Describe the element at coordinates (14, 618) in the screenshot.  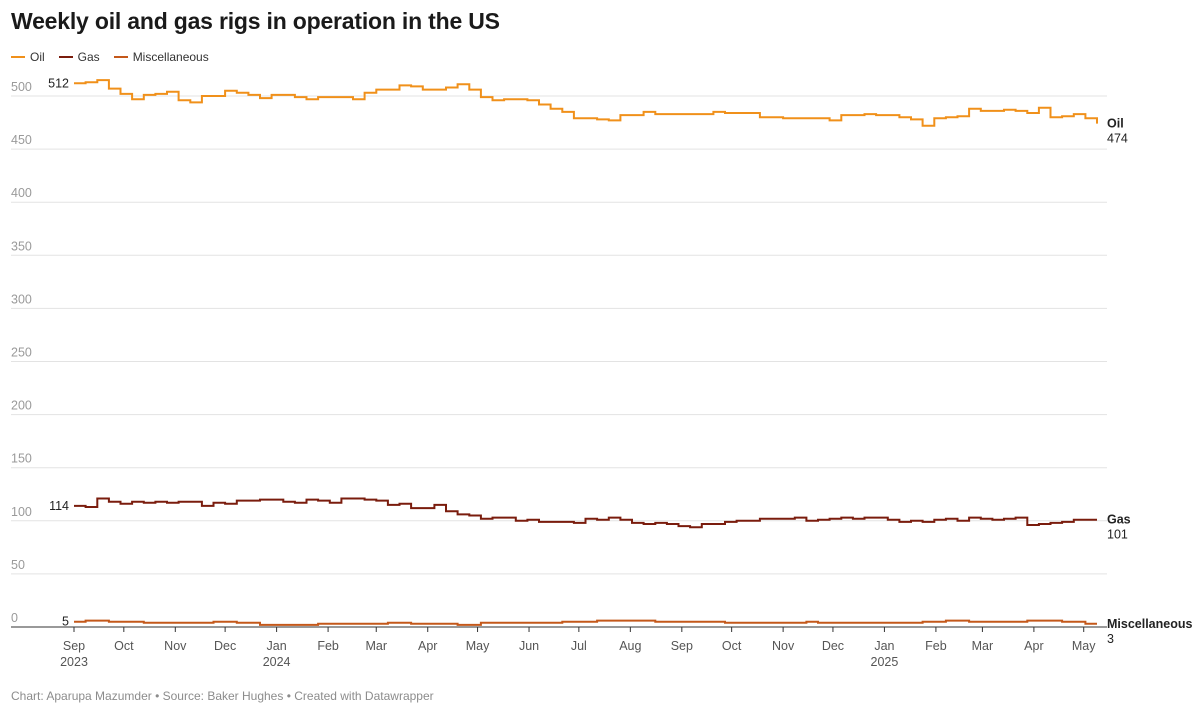
I see `y-tick-label: 0` at that location.